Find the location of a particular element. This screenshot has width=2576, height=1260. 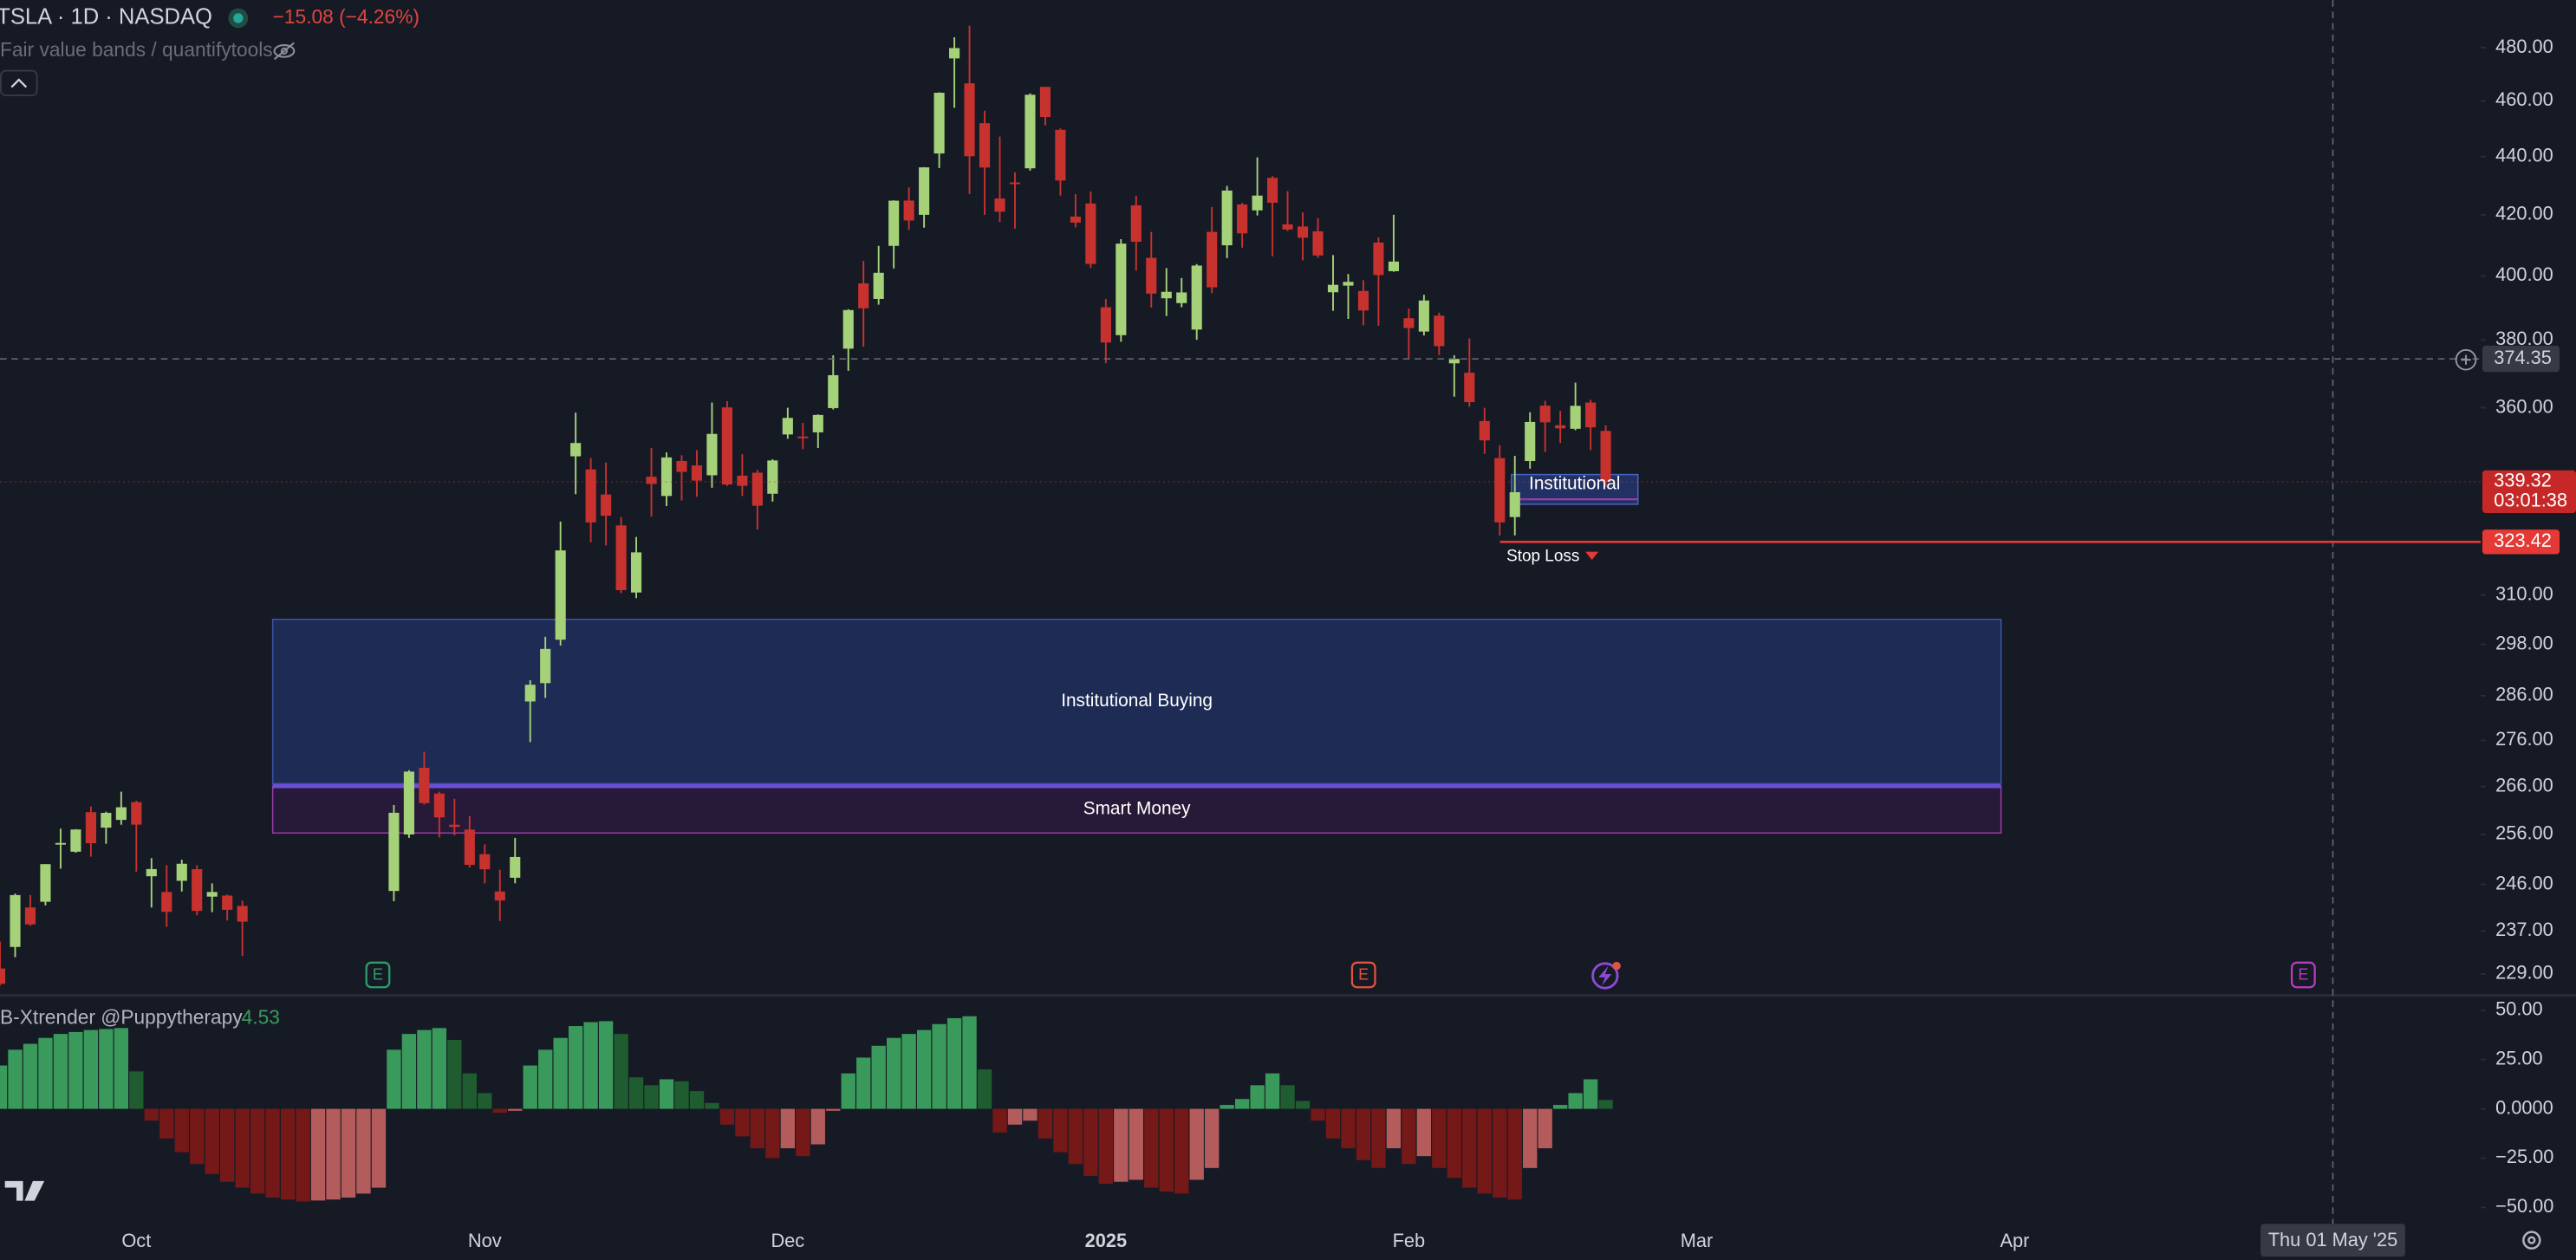

indicator-value: 4.53 is located at coordinates (261, 1016).